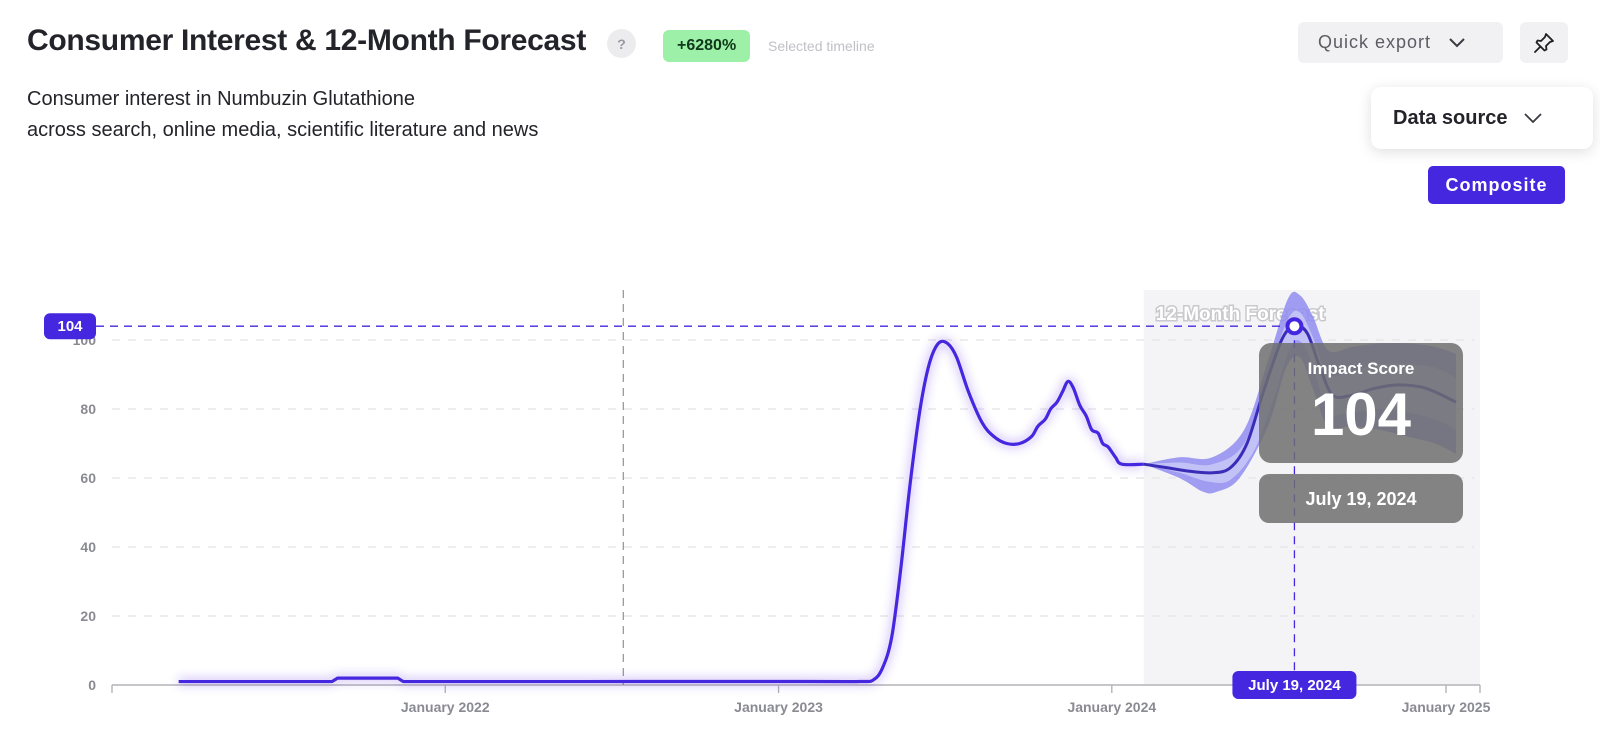 The width and height of the screenshot is (1600, 753). What do you see at coordinates (621, 43) in the screenshot?
I see `help-icon: ?` at bounding box center [621, 43].